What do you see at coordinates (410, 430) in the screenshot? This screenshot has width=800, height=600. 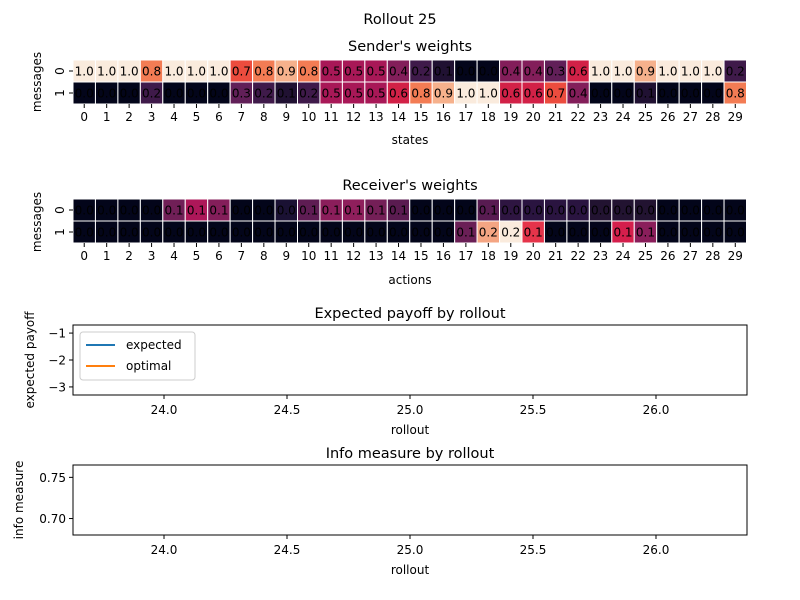 I see `payoff-xlabel: rollout` at bounding box center [410, 430].